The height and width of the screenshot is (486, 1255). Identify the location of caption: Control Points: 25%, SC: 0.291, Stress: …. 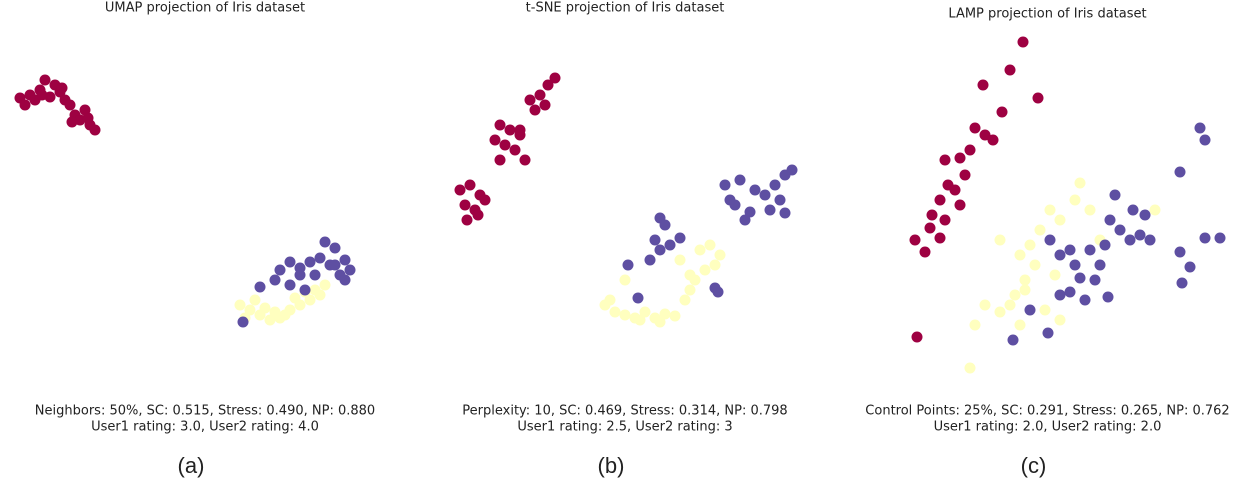
(1047, 411).